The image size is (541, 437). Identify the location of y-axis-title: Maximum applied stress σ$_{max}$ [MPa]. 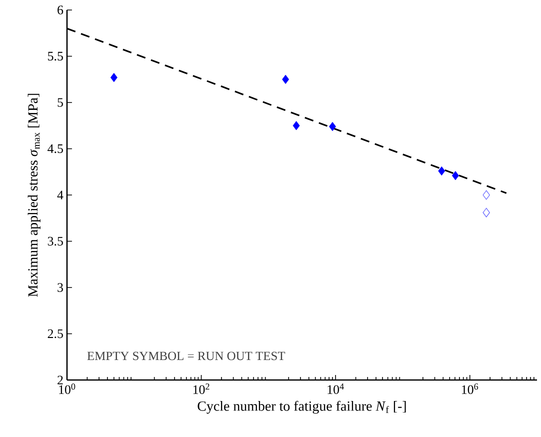
(34, 195).